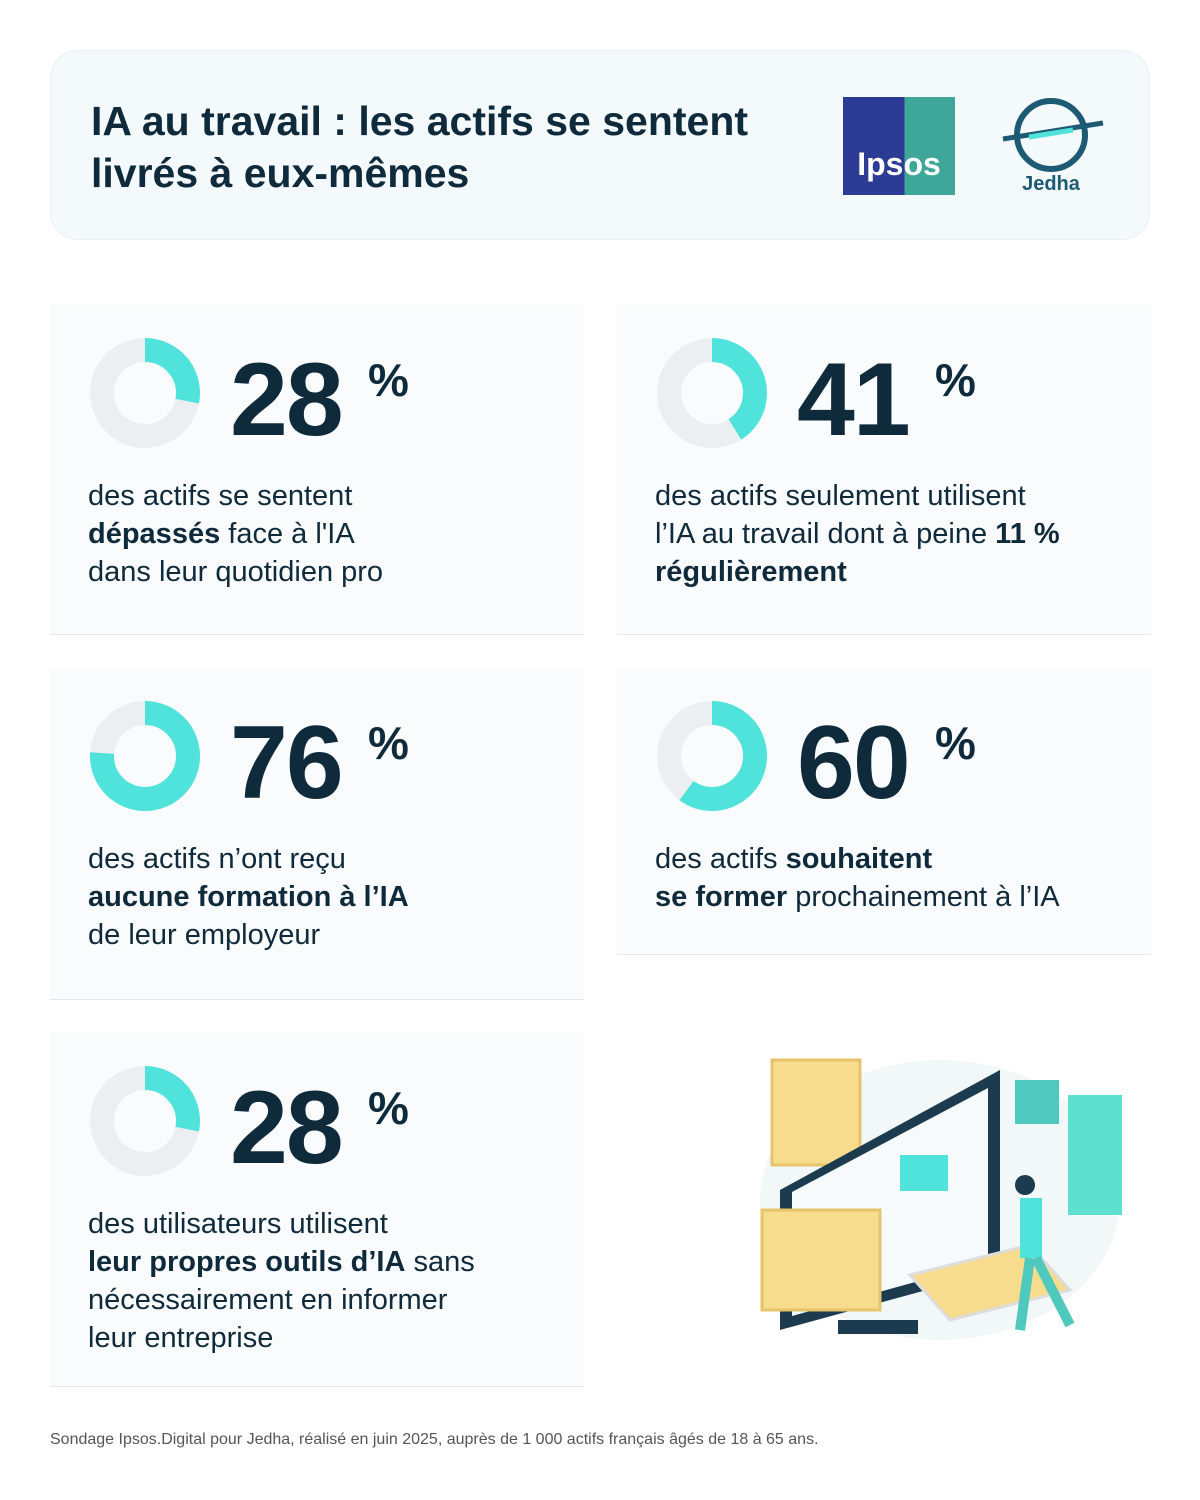 The image size is (1200, 1500). I want to click on text: dans leur quotidien pro, so click(236, 572).